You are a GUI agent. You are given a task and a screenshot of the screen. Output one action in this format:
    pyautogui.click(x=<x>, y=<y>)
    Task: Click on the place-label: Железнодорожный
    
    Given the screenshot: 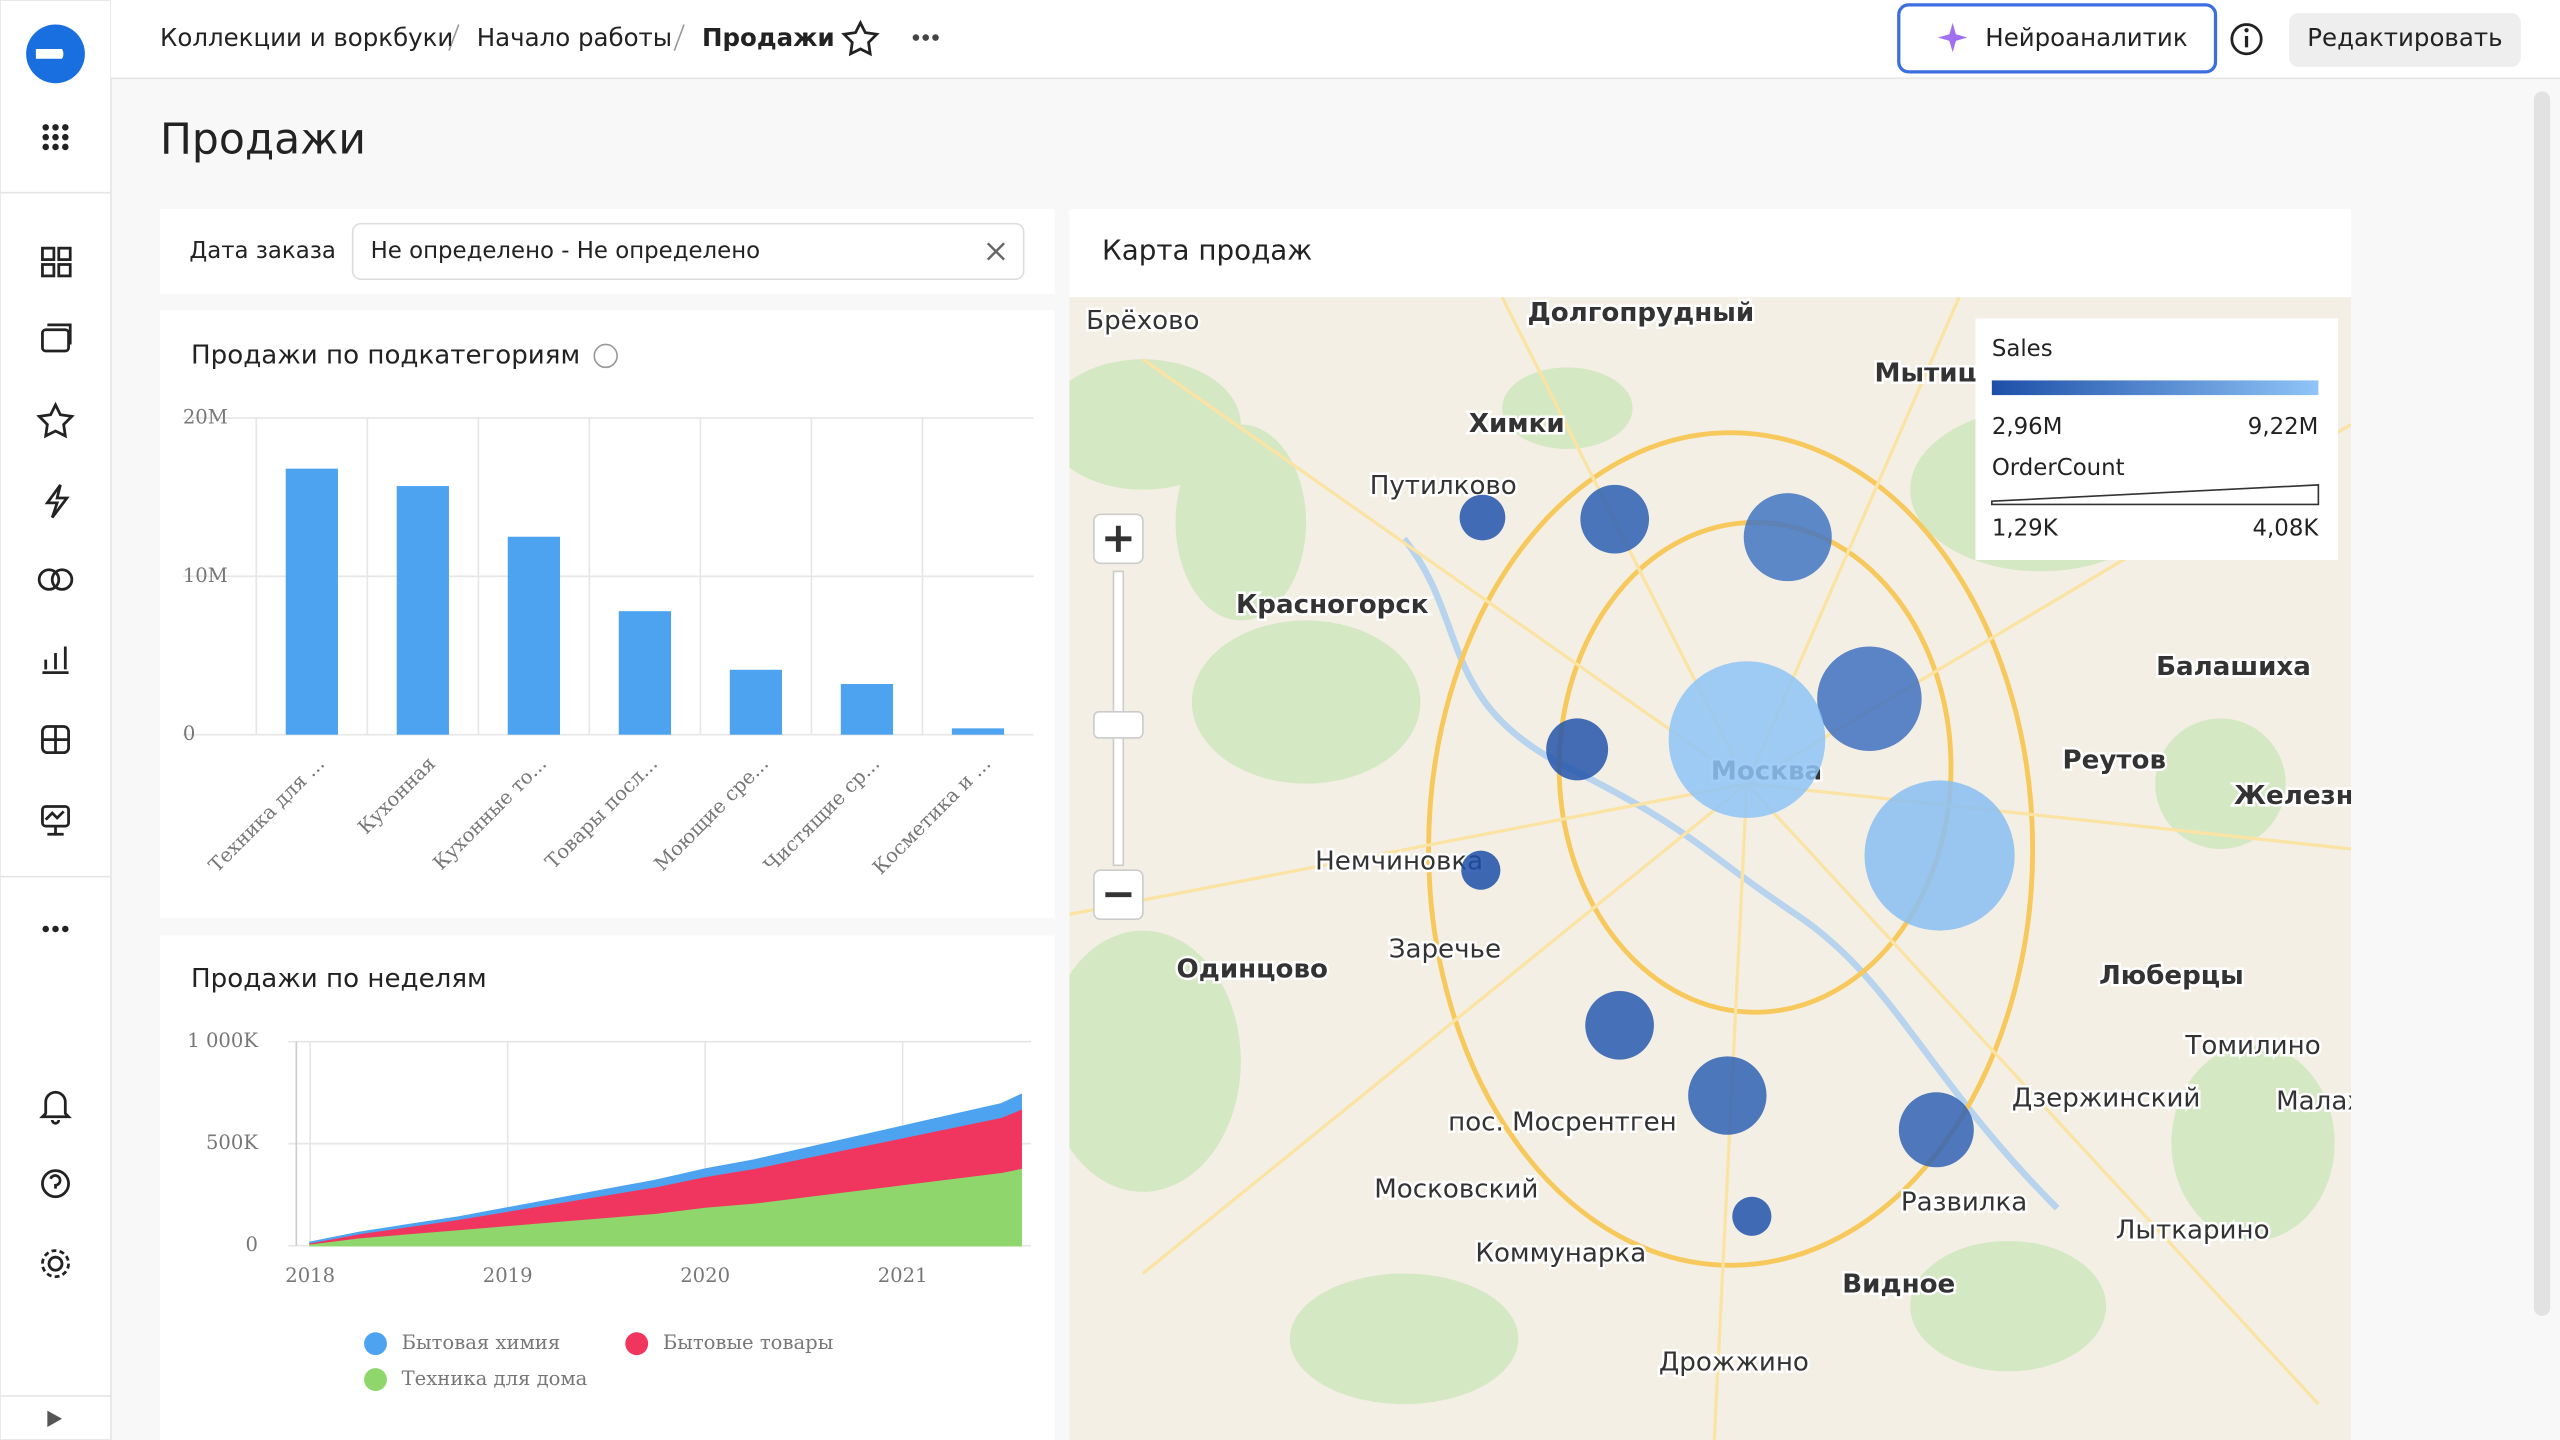 What is the action you would take?
    pyautogui.click(x=2383, y=796)
    